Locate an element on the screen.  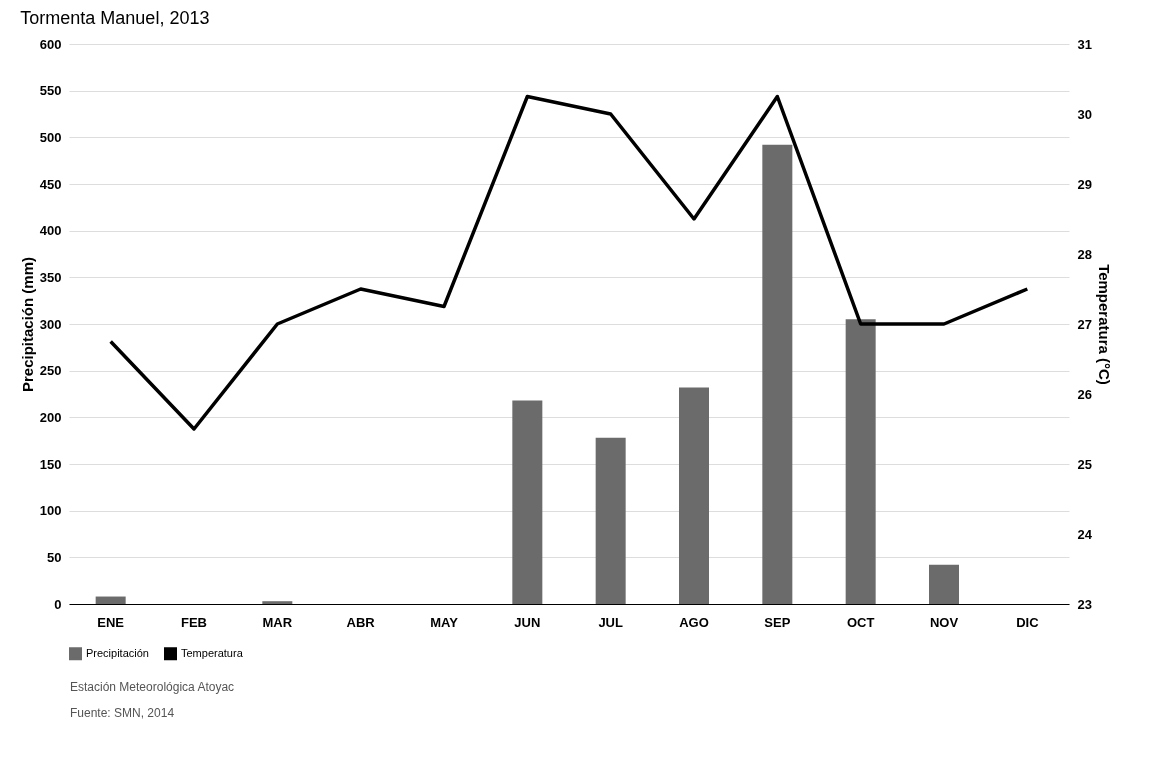
x-tick-label: NOV is located at coordinates (944, 622).